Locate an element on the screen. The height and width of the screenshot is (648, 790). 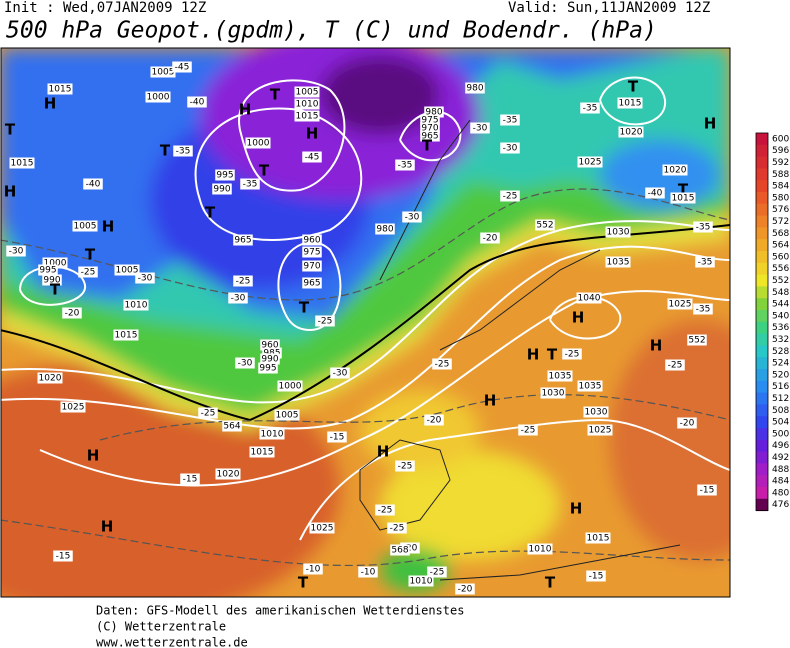
colorbar-label: 524 is located at coordinates (780, 364).